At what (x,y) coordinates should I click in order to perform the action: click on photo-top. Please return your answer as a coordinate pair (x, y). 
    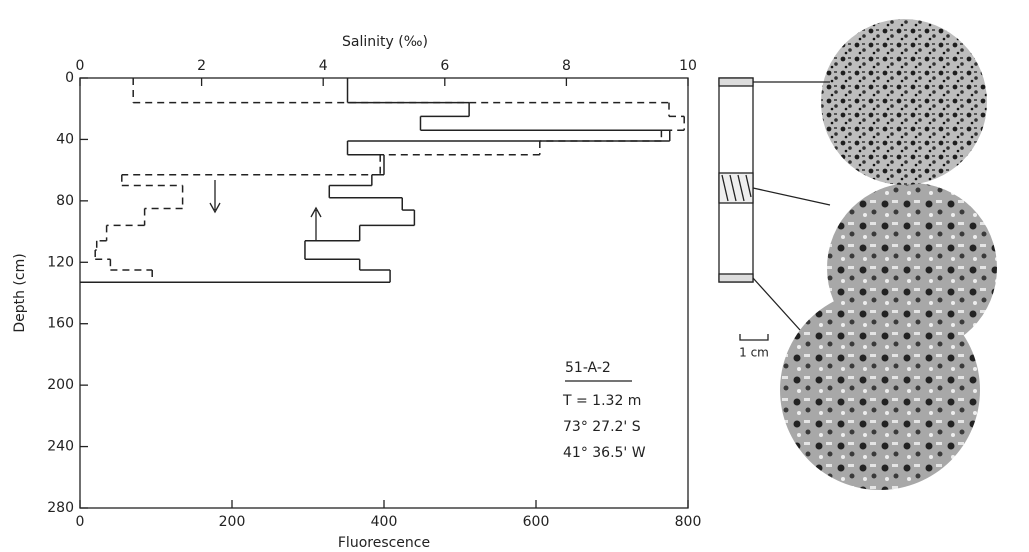
    Looking at the image, I should click on (904, 102).